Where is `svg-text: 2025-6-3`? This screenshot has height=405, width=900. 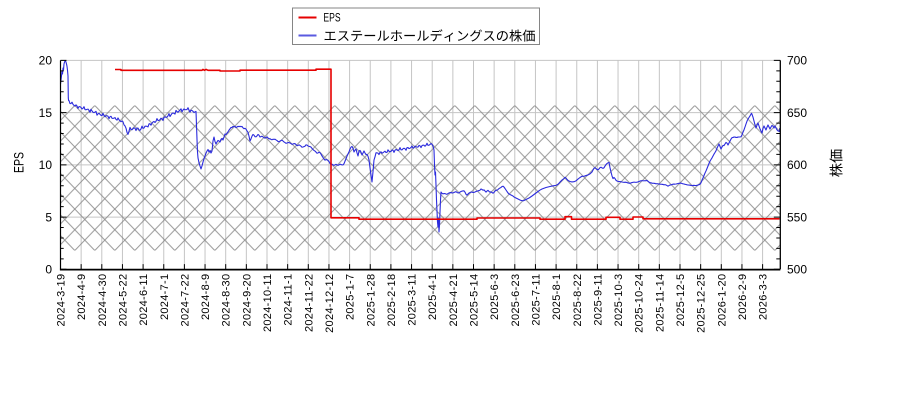 svg-text: 2025-6-3 is located at coordinates (495, 297).